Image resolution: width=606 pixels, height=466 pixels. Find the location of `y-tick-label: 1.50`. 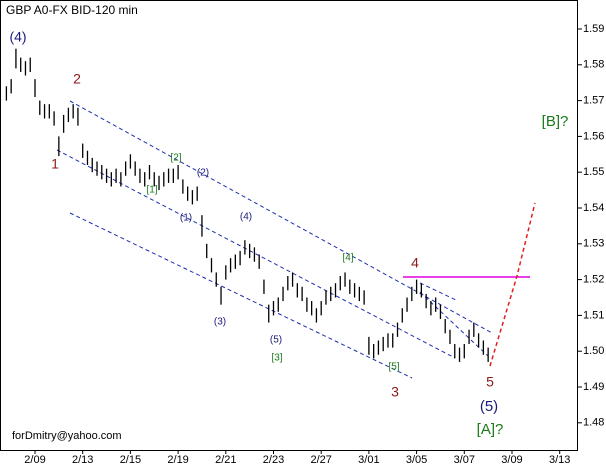

y-tick-label: 1.50 is located at coordinates (593, 351).